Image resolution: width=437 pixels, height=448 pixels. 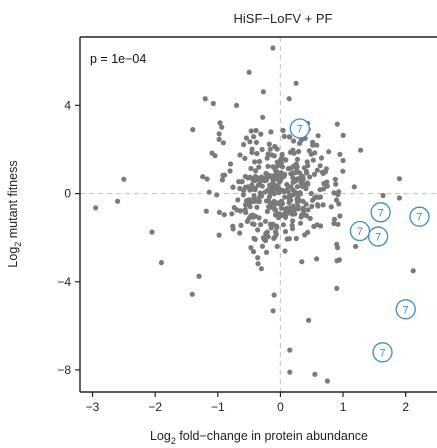 I want to click on y-tick-label: −4, so click(x=64, y=282).